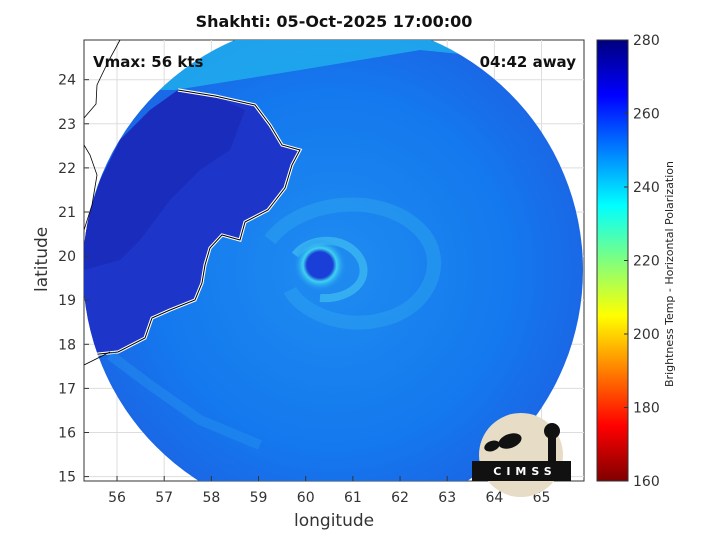  What do you see at coordinates (67, 389) in the screenshot?
I see `y-tick-label: 17` at bounding box center [67, 389].